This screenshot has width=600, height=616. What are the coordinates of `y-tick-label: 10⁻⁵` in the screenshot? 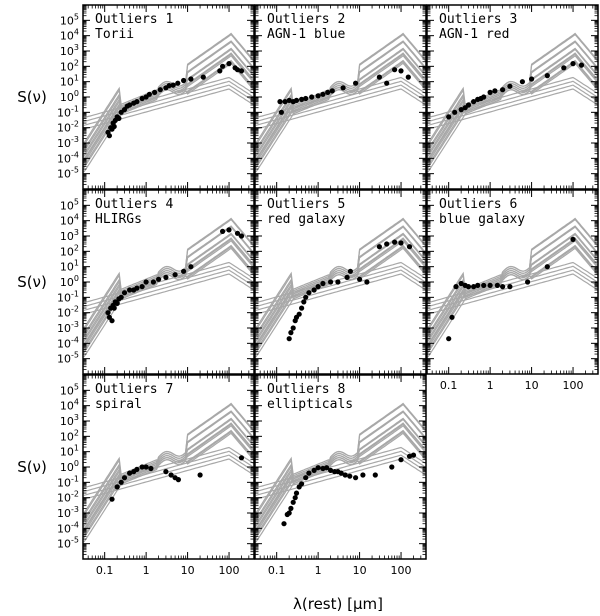 It's located at (68, 173).